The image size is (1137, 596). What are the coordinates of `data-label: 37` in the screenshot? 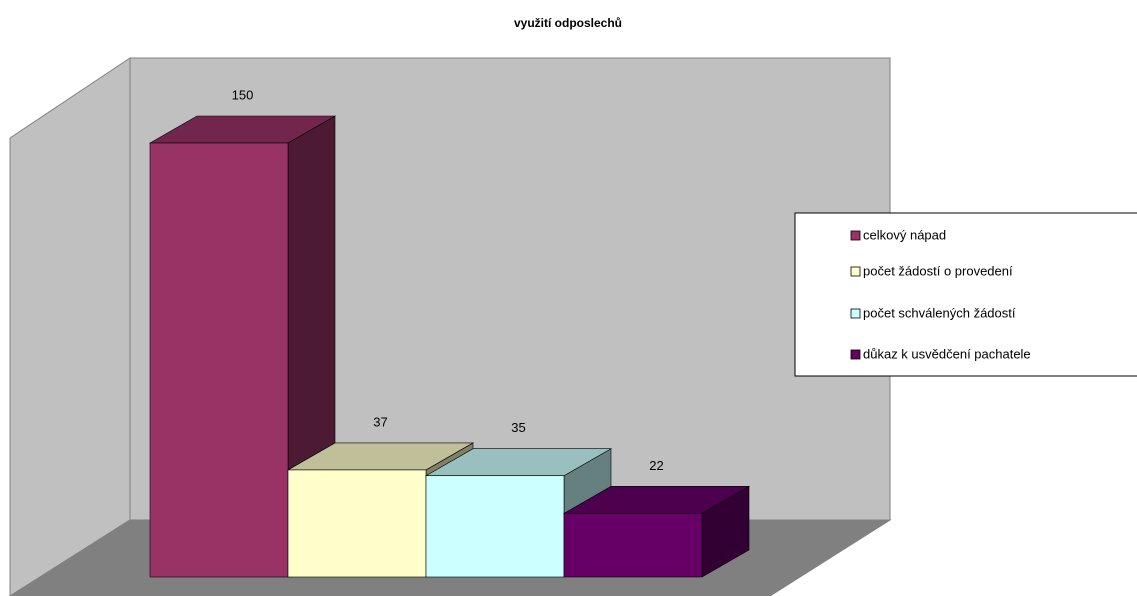 It's located at (380, 421).